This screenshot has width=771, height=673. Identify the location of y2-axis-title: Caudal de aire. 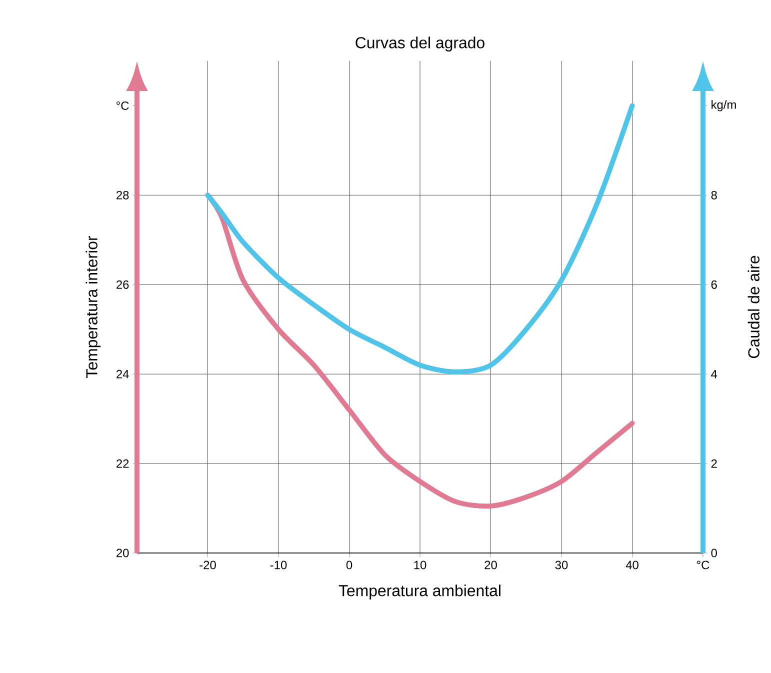
(754, 307).